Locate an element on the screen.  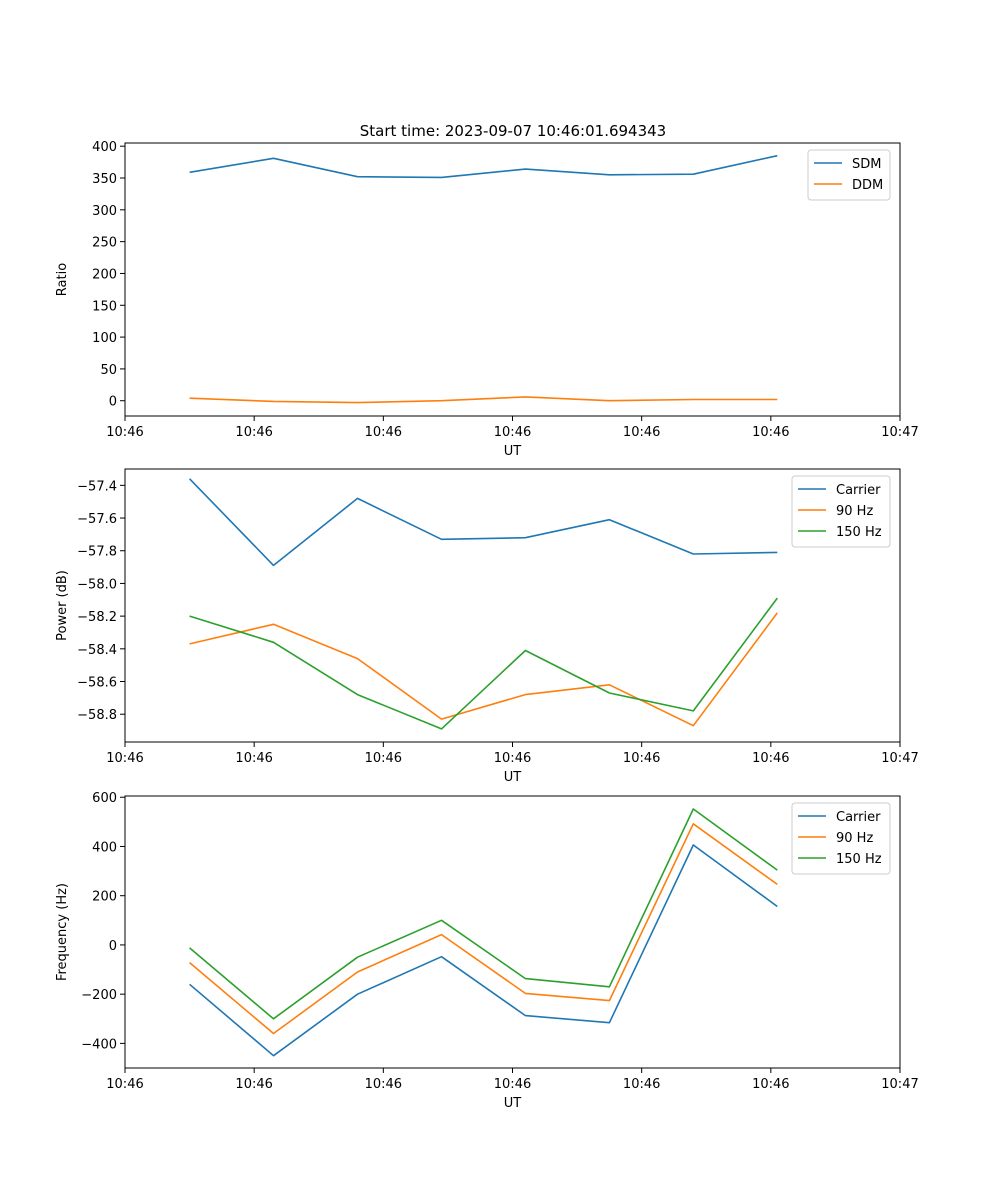
y-tick-label: −200 is located at coordinates (99, 995).